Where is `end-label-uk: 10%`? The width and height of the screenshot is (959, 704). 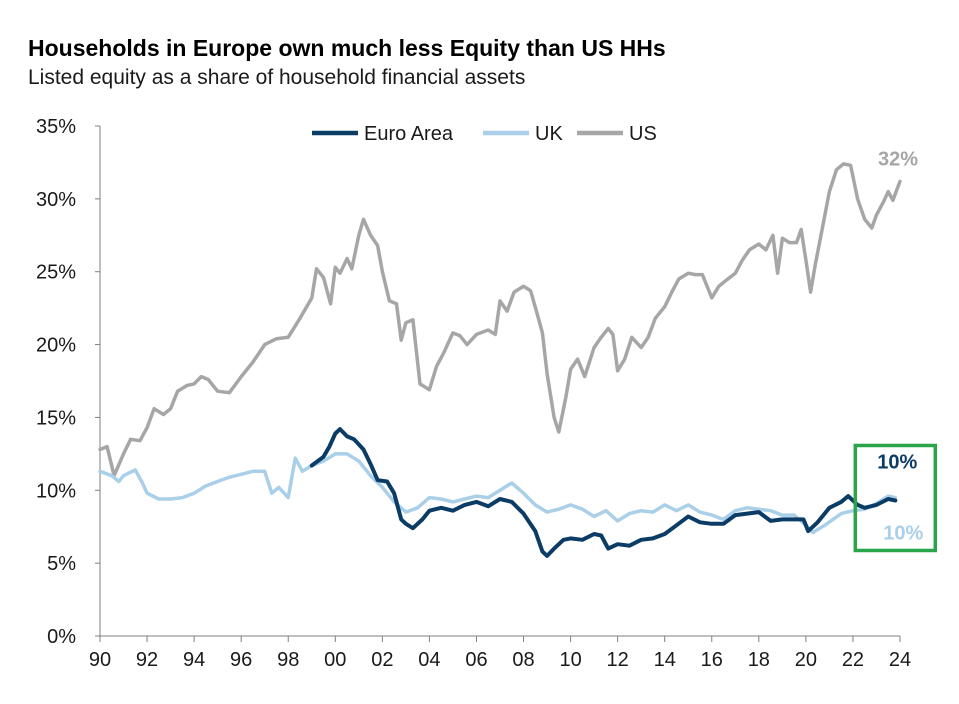 end-label-uk: 10% is located at coordinates (903, 534).